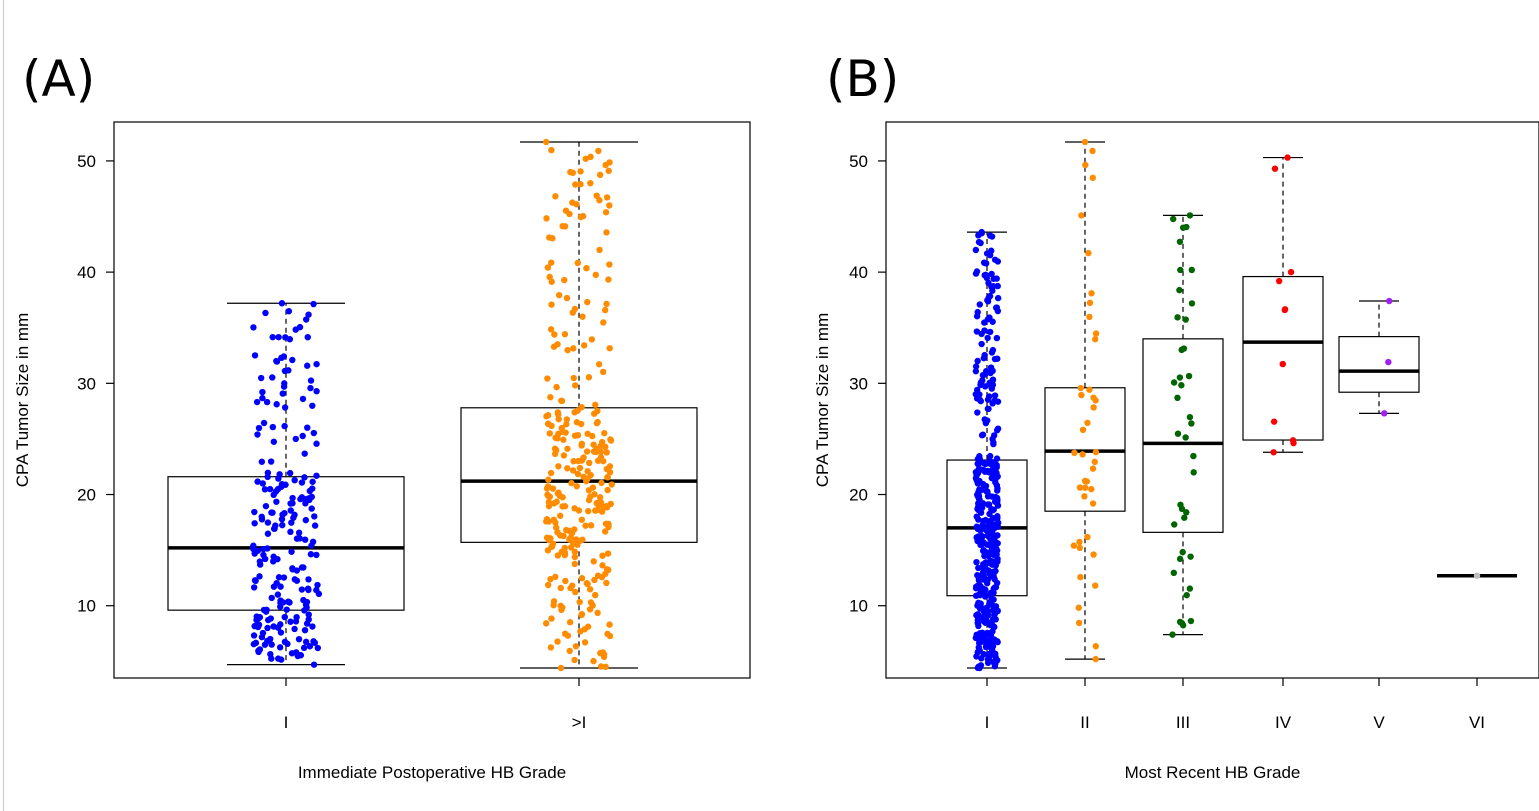  I want to click on box-VI: VI, so click(1477, 652).